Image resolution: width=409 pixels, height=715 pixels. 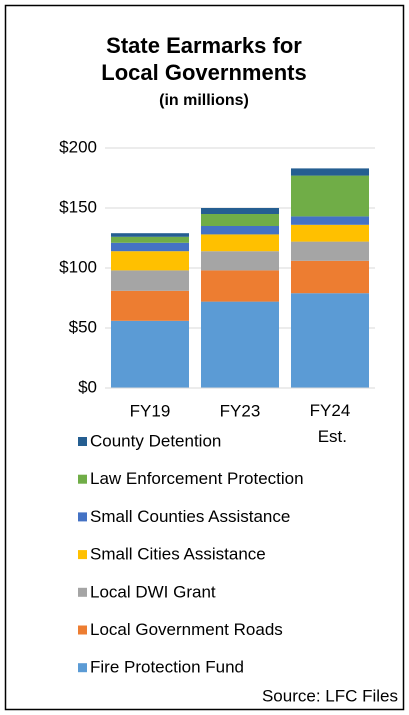 What do you see at coordinates (167, 667) in the screenshot?
I see `legend-label: Fire Protection Fund` at bounding box center [167, 667].